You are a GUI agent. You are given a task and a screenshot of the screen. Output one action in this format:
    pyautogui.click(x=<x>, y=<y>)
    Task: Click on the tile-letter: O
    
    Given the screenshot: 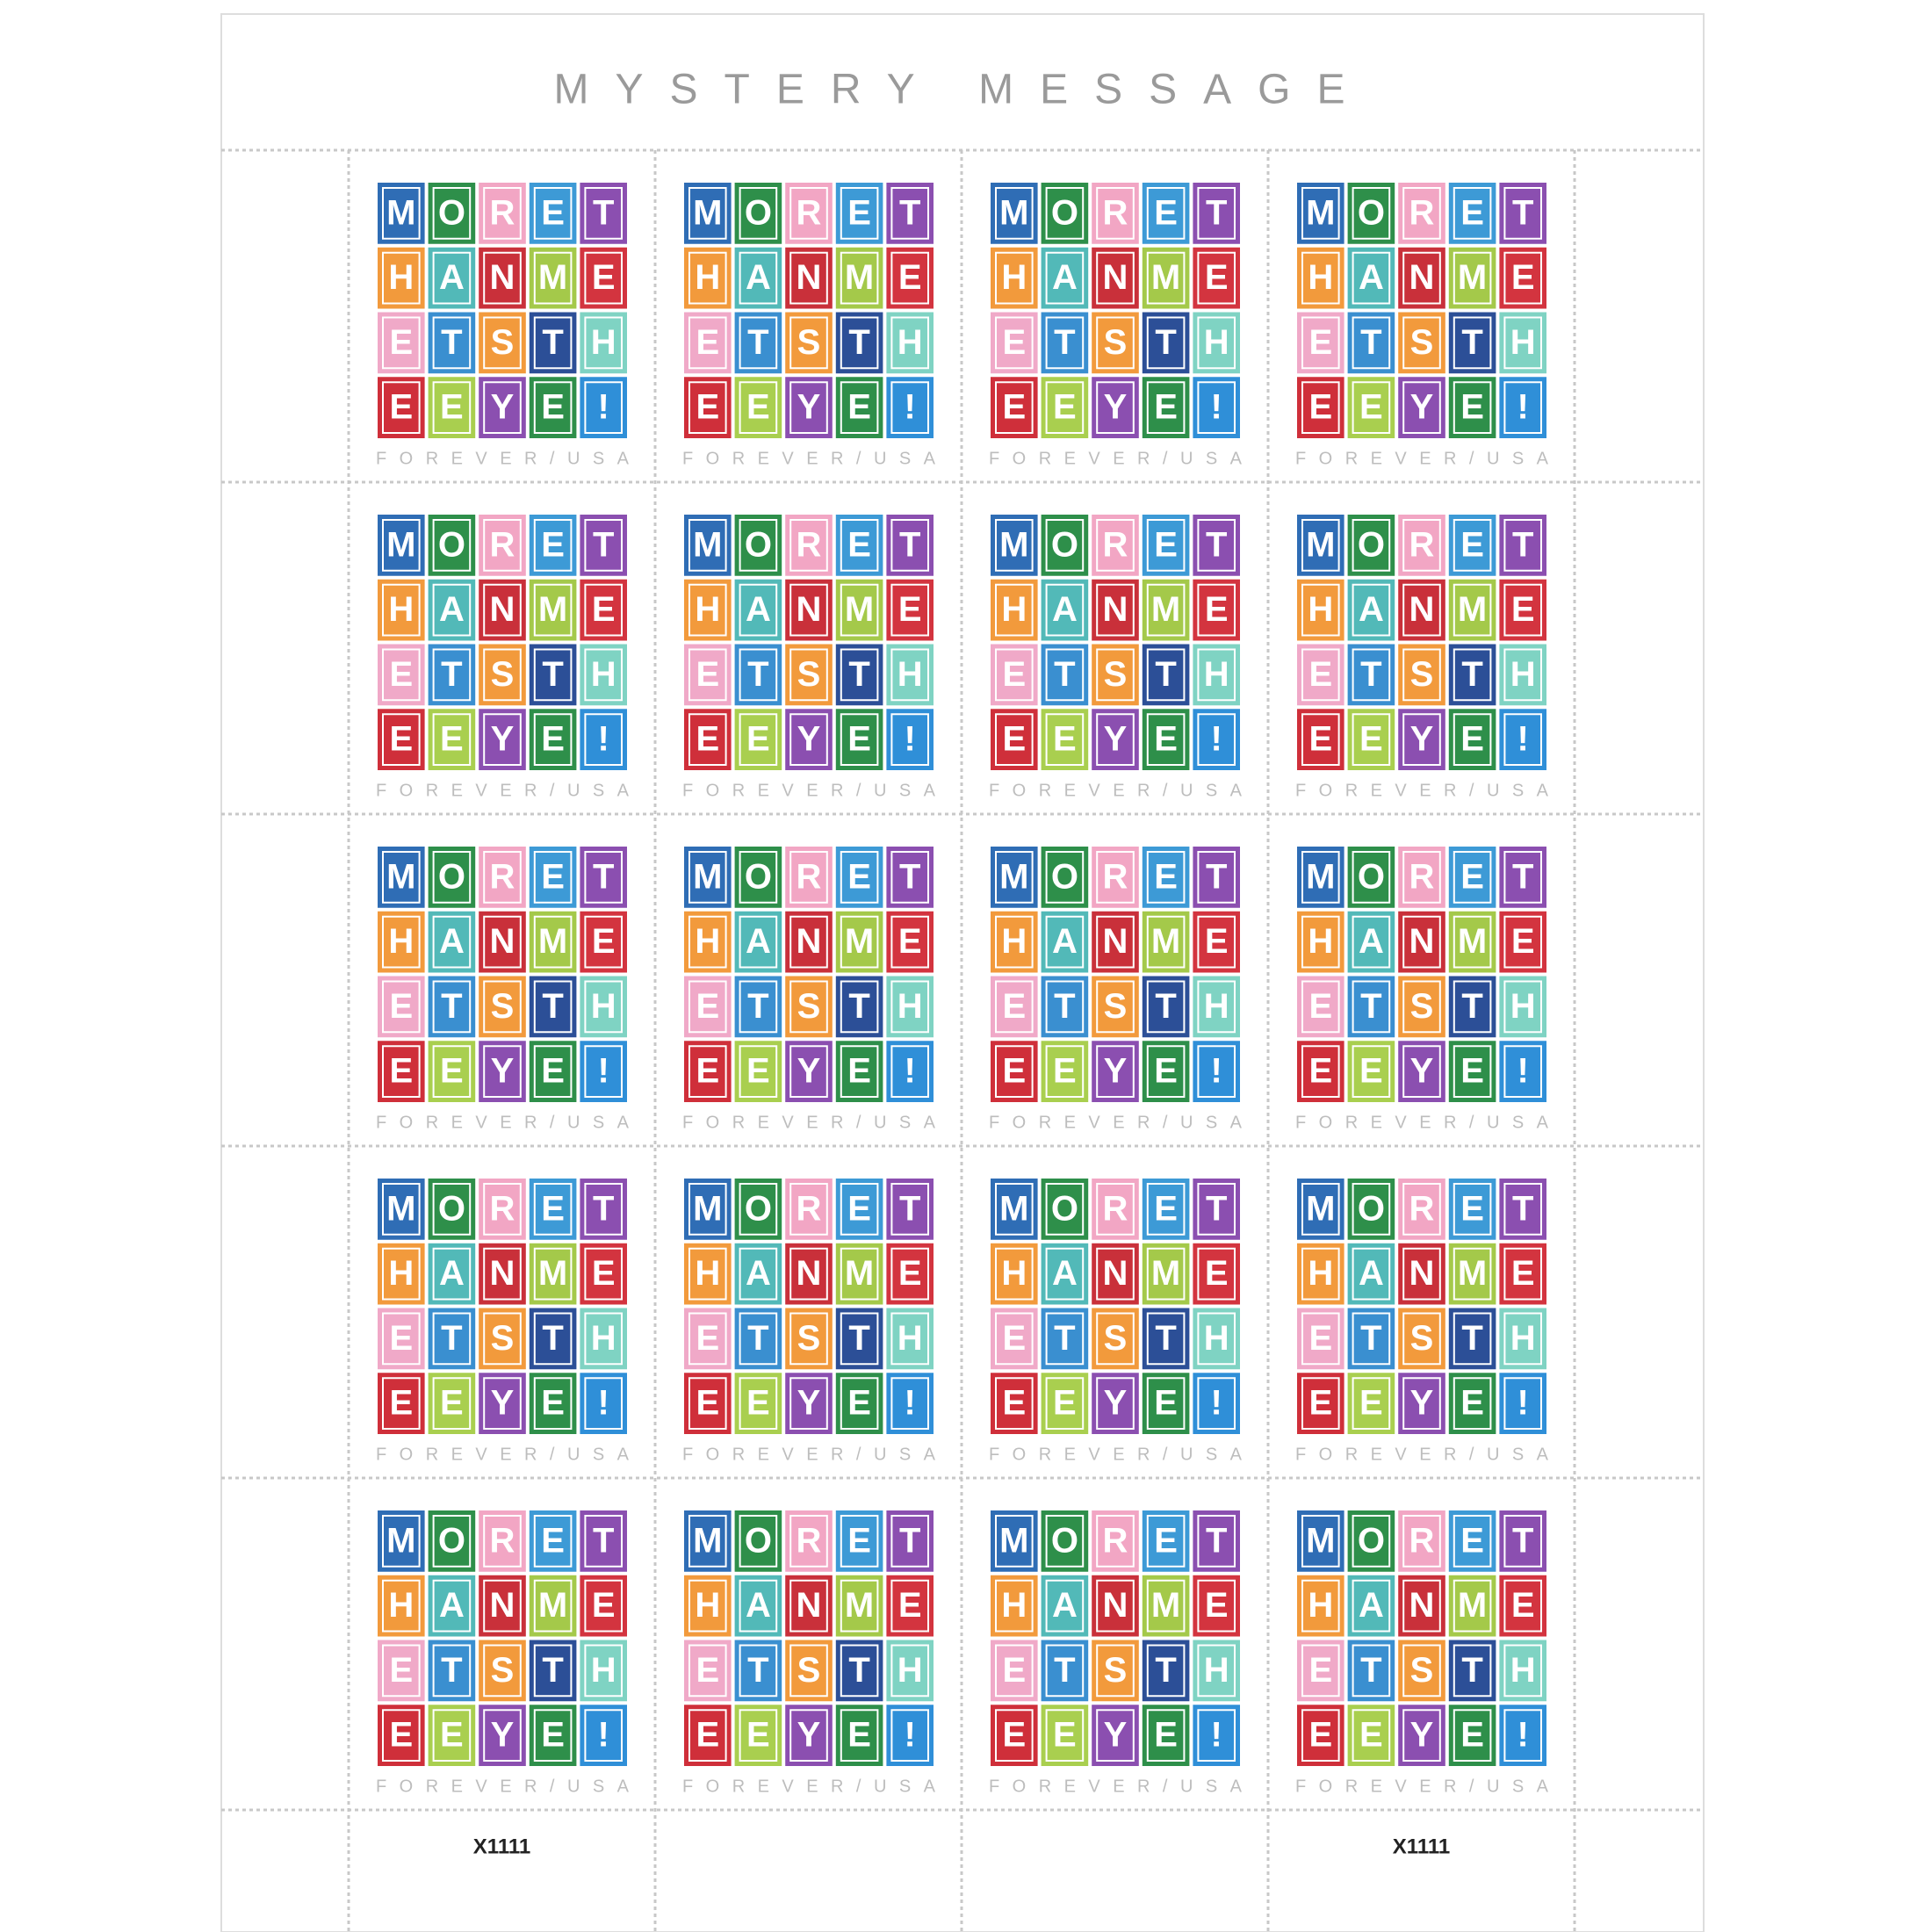 What is the action you would take?
    pyautogui.click(x=1064, y=212)
    